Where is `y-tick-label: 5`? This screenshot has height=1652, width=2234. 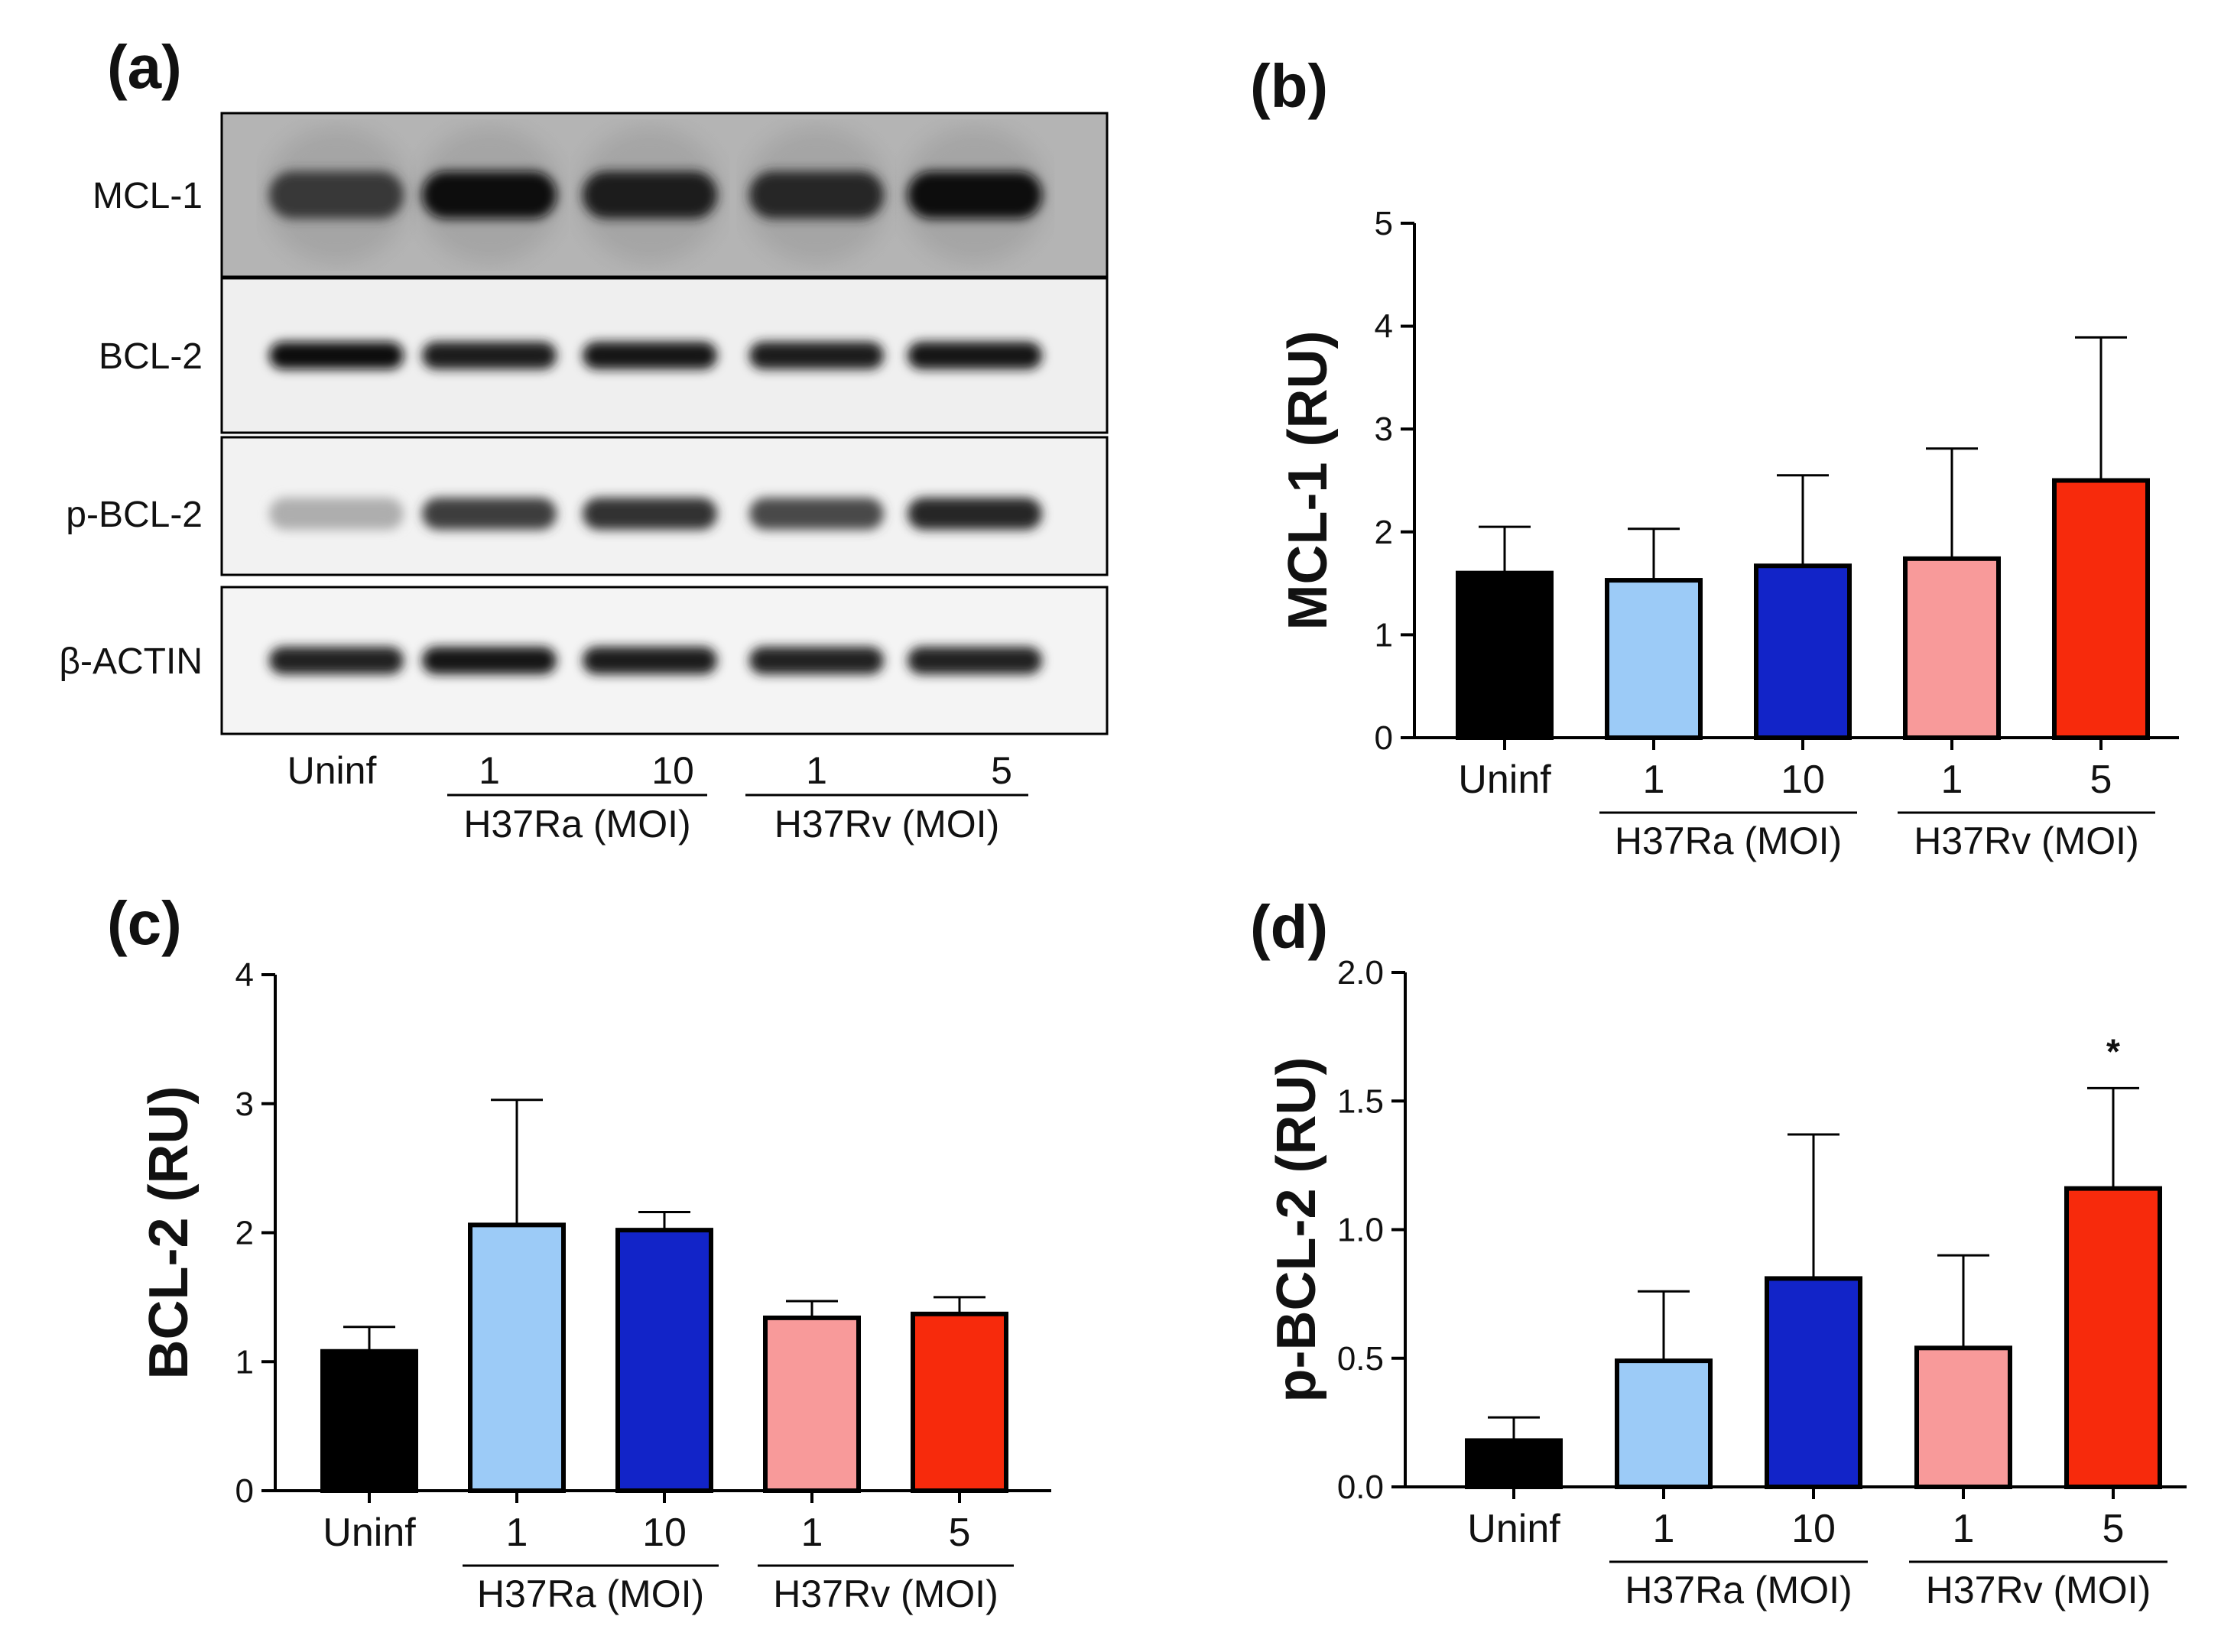
y-tick-label: 5 is located at coordinates (1384, 223).